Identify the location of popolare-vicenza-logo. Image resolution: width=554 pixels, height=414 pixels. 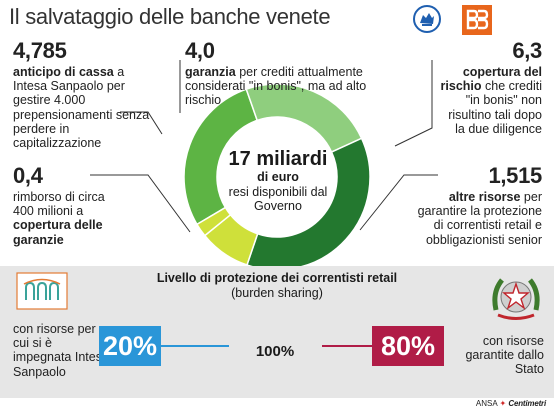
(427, 19).